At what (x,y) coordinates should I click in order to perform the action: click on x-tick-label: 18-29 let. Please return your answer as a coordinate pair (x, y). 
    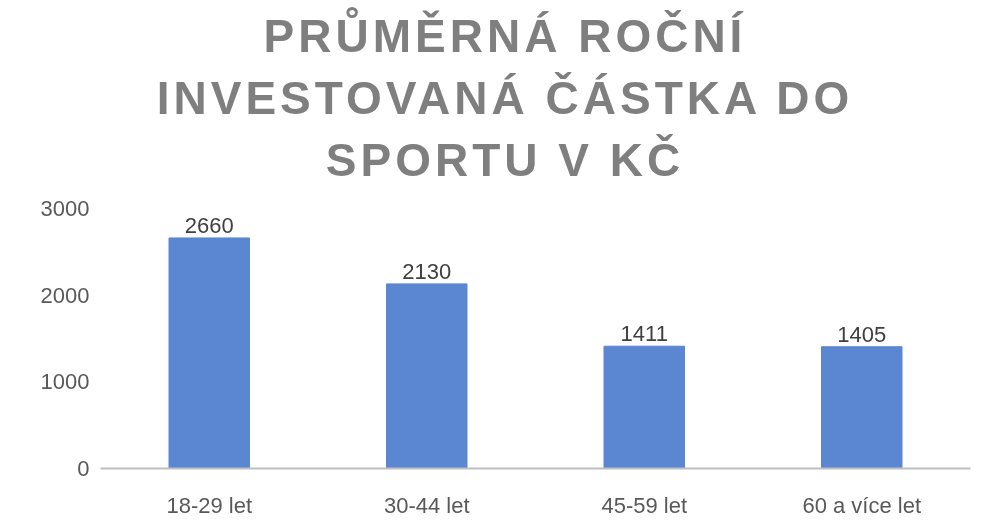
    Looking at the image, I should click on (209, 505).